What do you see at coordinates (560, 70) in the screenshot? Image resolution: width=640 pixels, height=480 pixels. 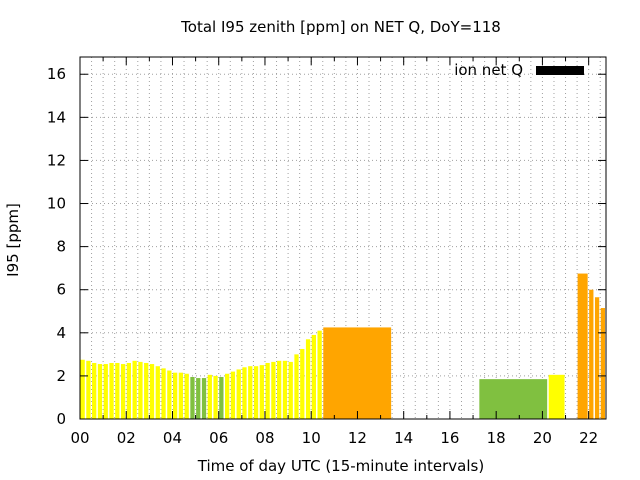 I see `legend-swatch` at bounding box center [560, 70].